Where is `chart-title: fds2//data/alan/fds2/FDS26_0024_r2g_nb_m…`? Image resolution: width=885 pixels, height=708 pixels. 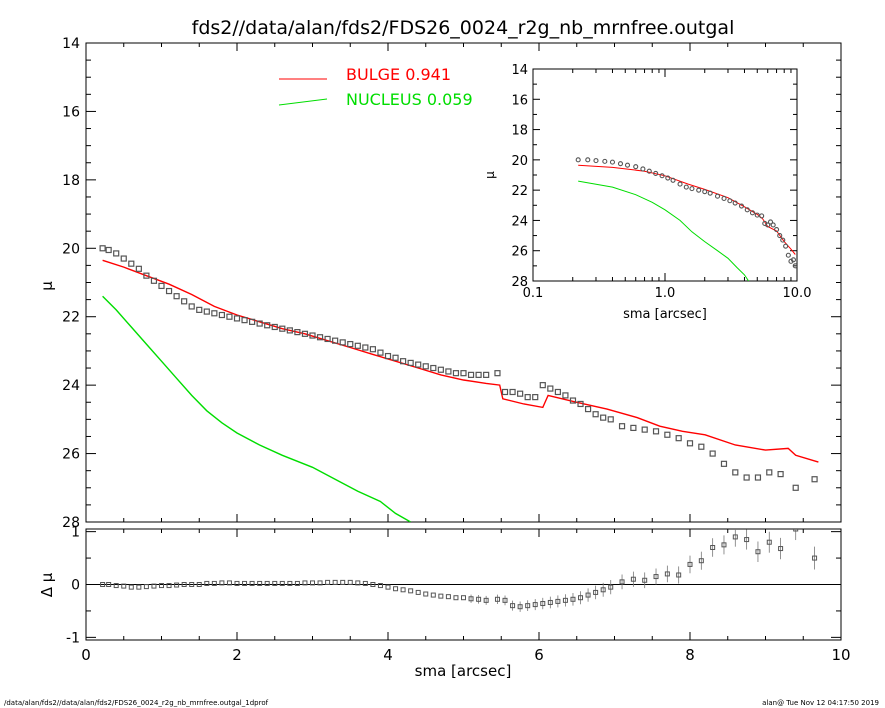 chart-title: fds2//data/alan/fds2/FDS26_0024_r2g_nb_m… is located at coordinates (463, 28).